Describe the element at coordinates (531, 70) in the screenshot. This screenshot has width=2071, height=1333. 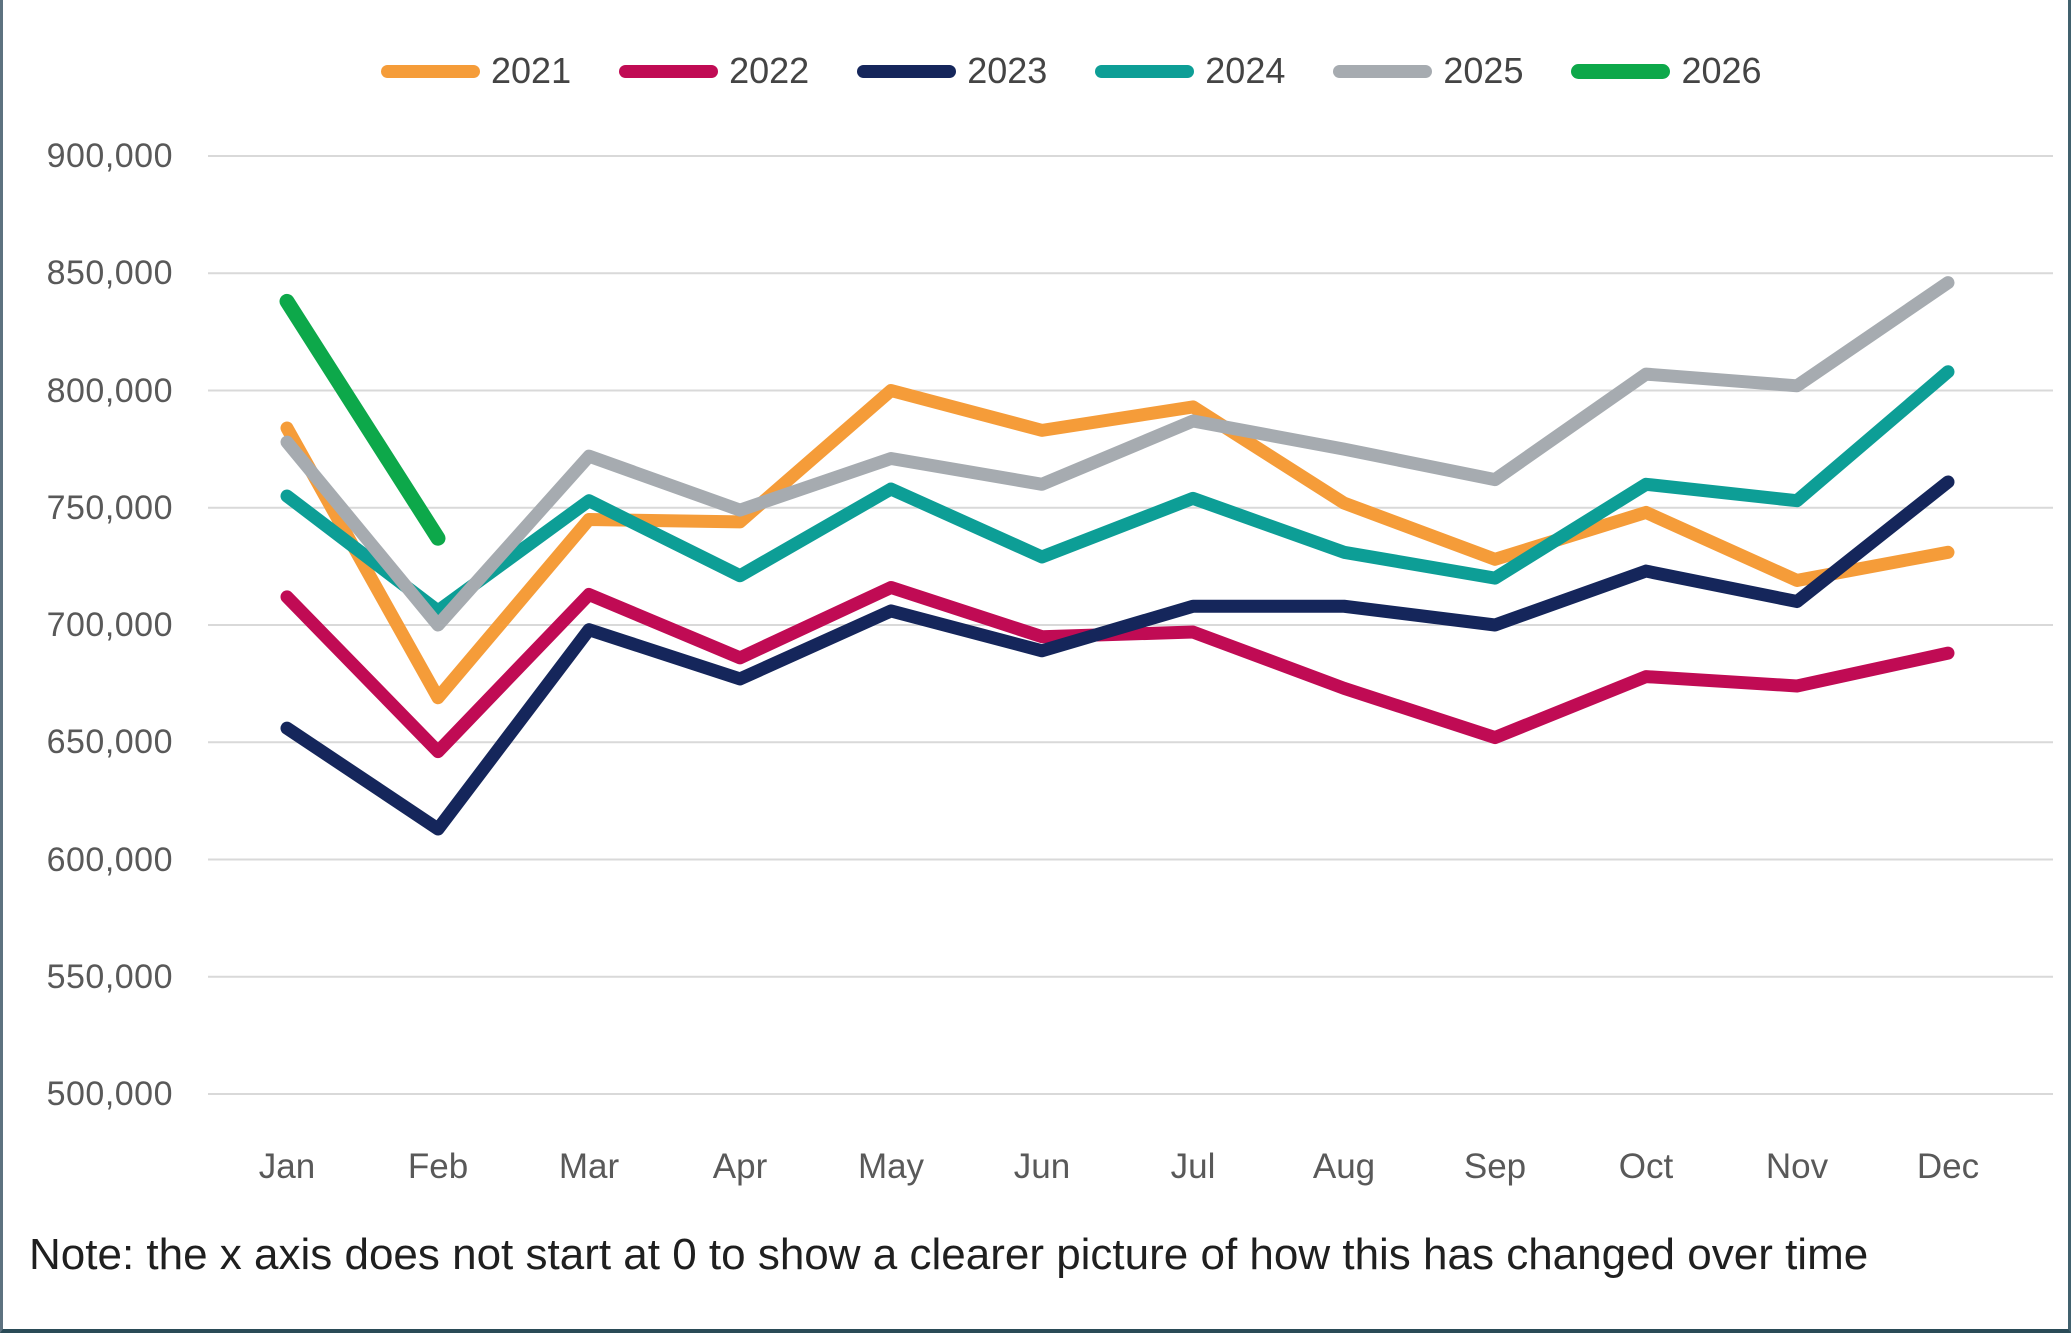
I see `legend-label: 2021` at that location.